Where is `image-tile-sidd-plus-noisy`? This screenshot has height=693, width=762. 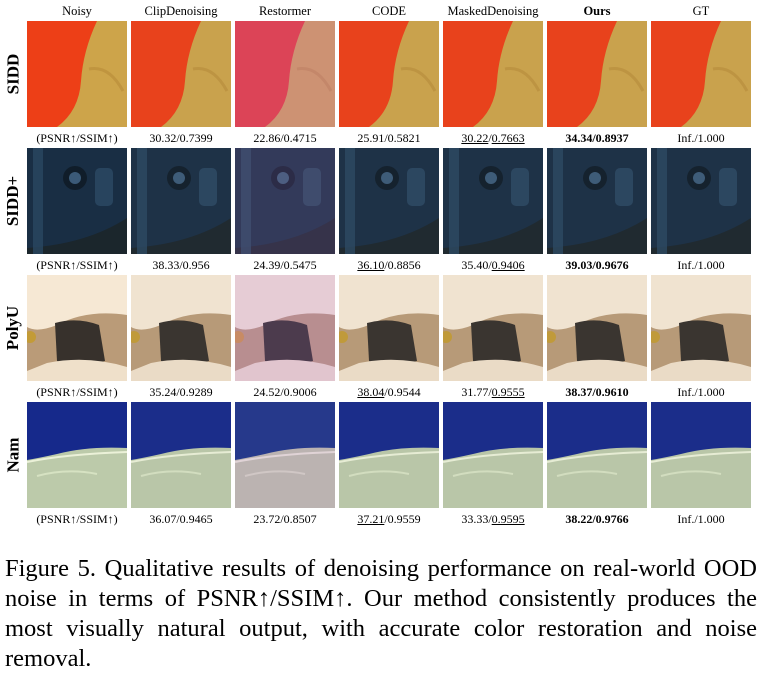
image-tile-sidd-plus-noisy is located at coordinates (77, 201).